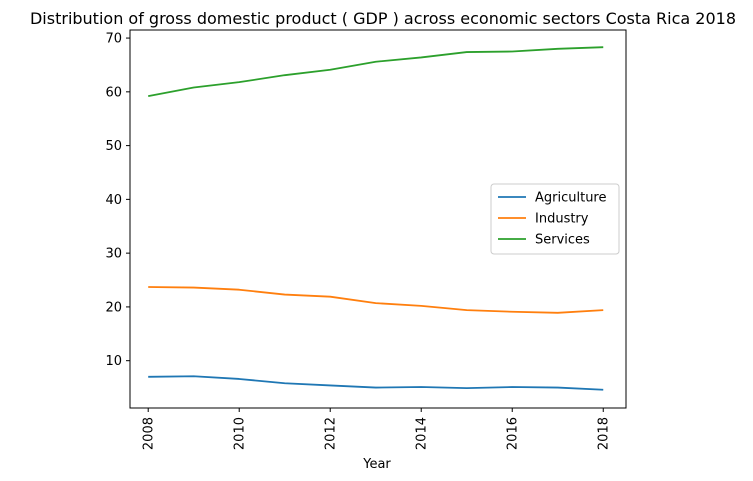 The width and height of the screenshot is (753, 481). Describe the element at coordinates (376, 383) in the screenshot. I see `series-line-agriculture` at that location.